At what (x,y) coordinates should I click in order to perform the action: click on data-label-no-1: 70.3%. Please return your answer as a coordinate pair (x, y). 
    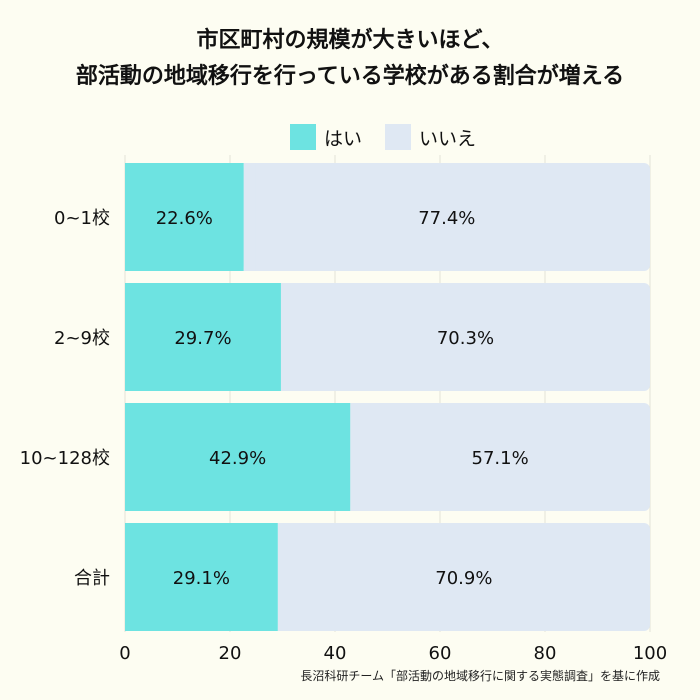
    Looking at the image, I should click on (465, 338).